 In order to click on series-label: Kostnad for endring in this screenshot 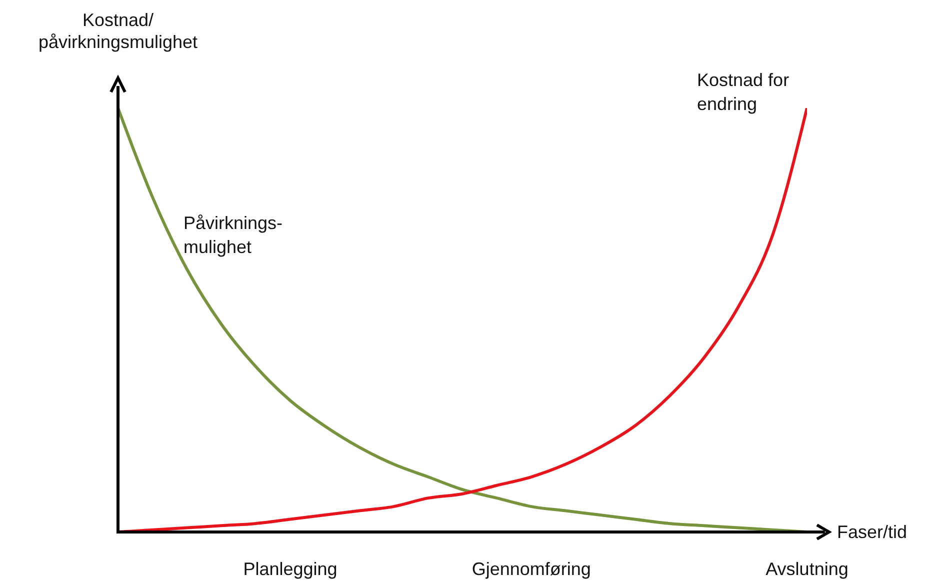, I will do `click(743, 92)`.